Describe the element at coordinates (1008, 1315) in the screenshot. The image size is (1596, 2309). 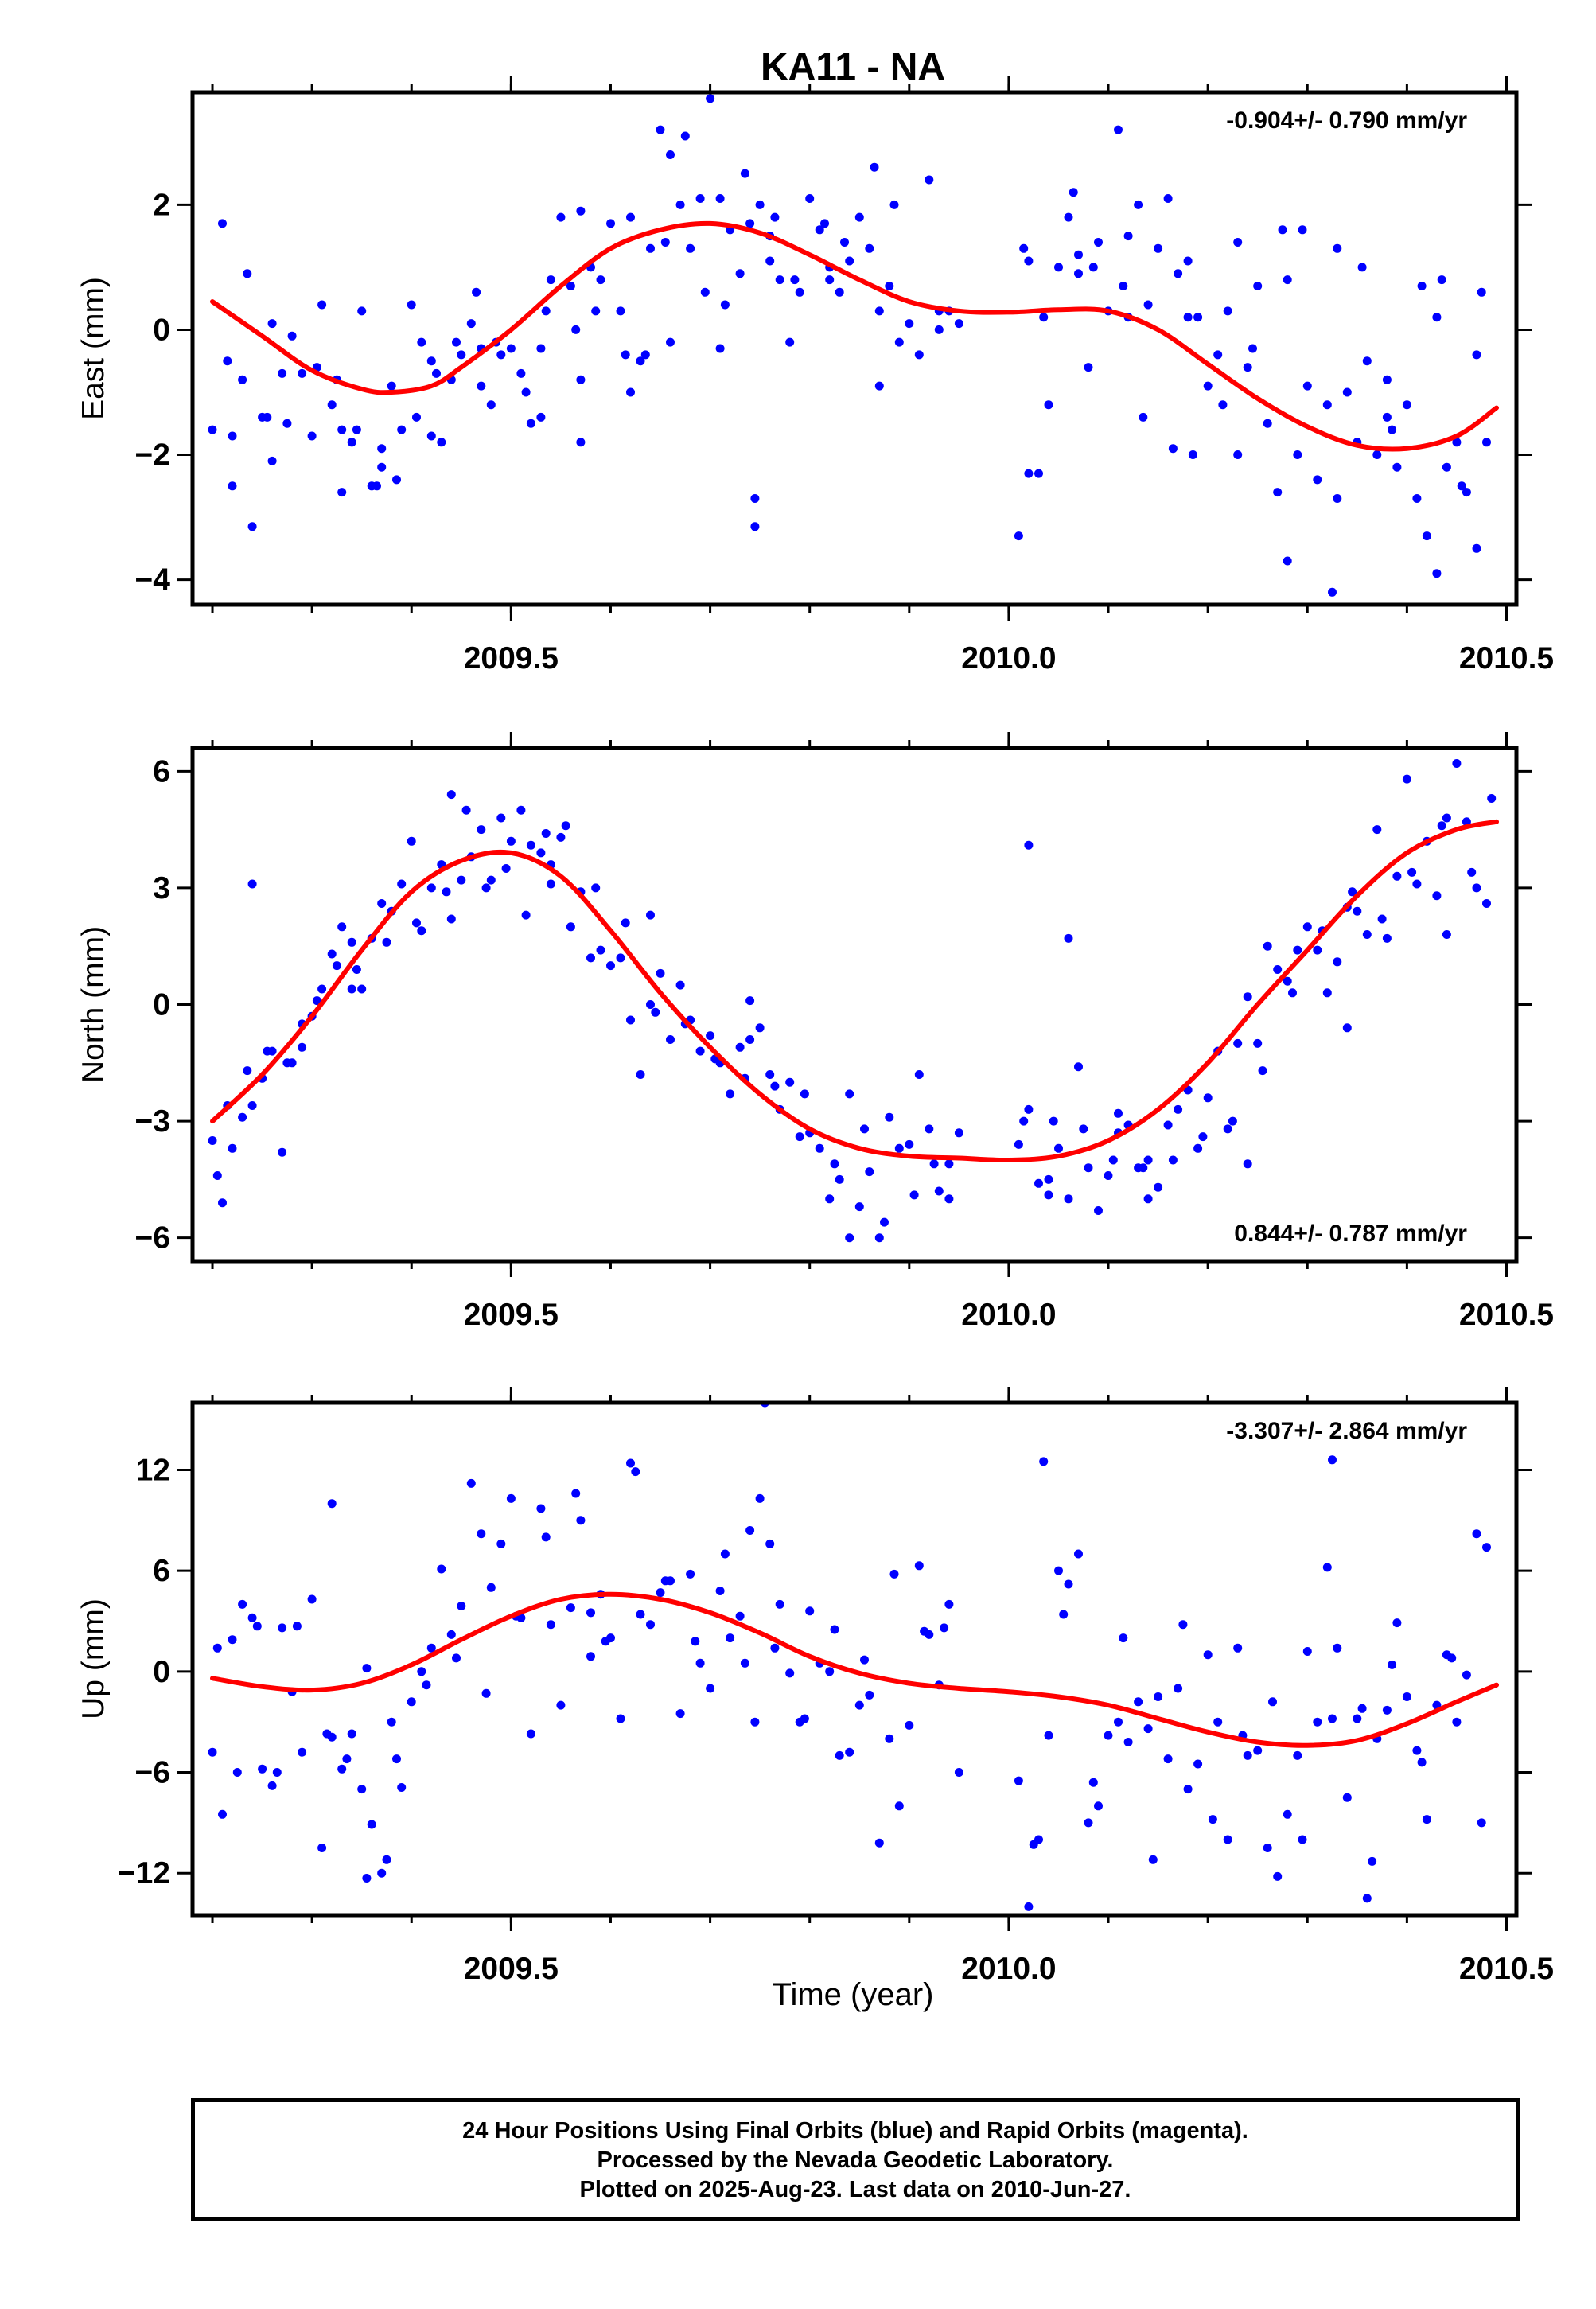
I see `north-x-tick-label: 2010.0` at that location.